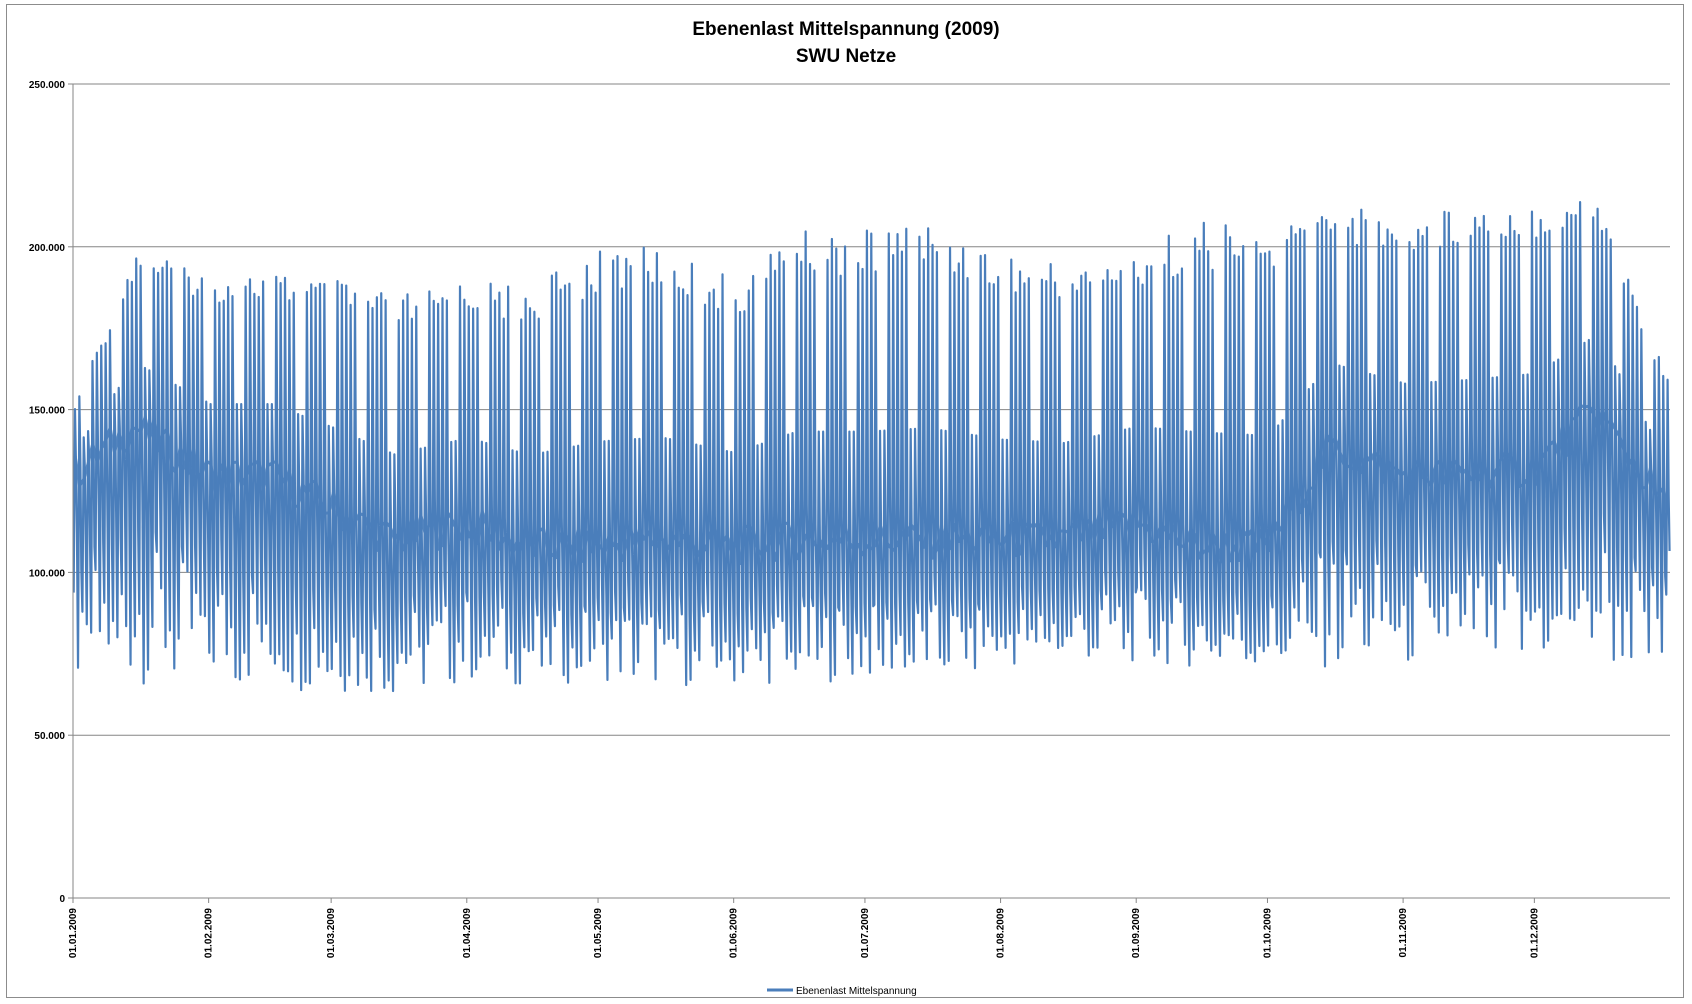 The image size is (1692, 1004). I want to click on chart-title: Ebenenlast Mittelspannung (2009), so click(845, 29).